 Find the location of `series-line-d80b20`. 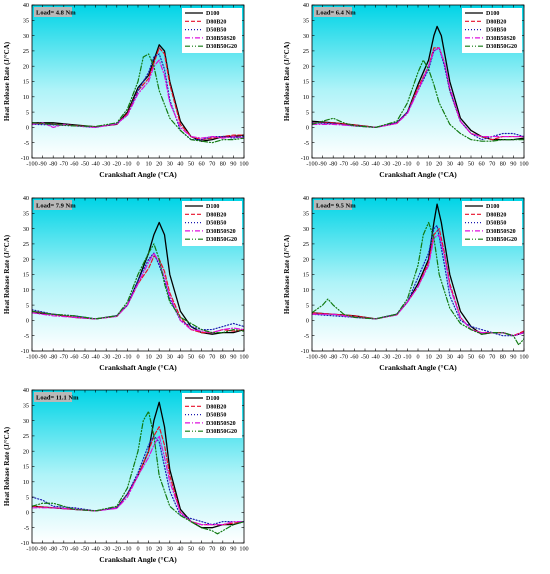

series-line-d80b20 is located at coordinates (138, 94).